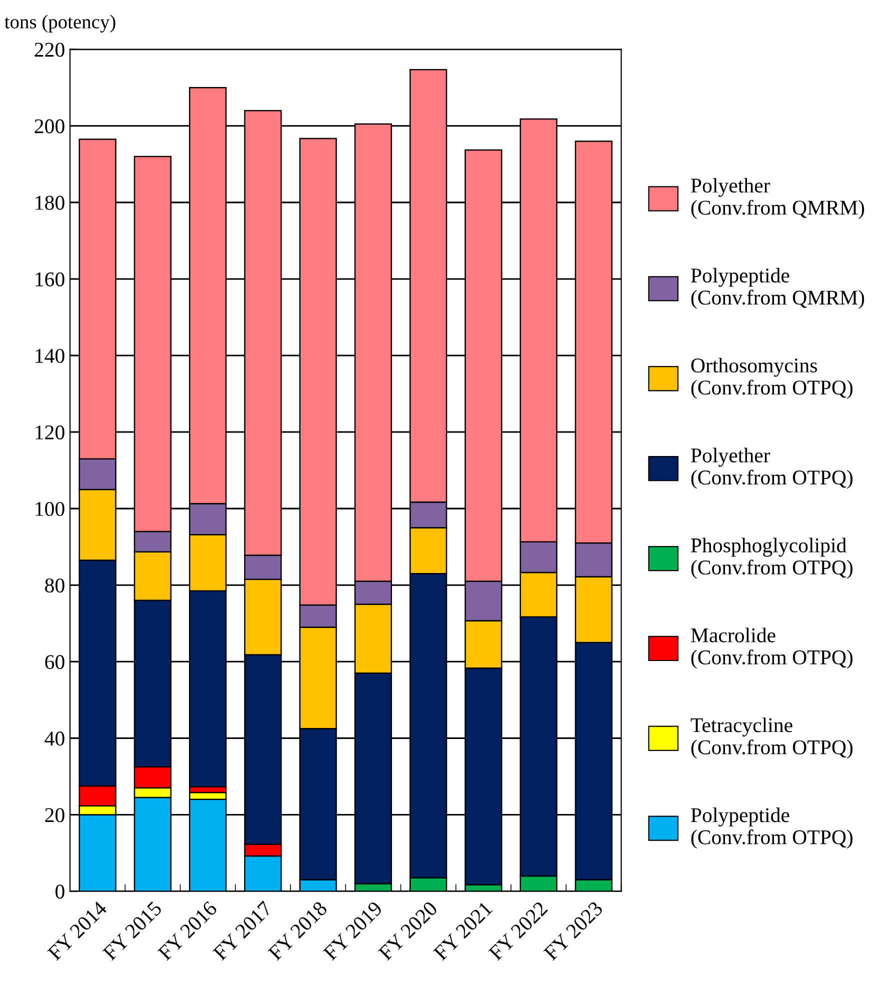 The image size is (875, 987). What do you see at coordinates (50, 355) in the screenshot?
I see `y-tick-label: 140` at bounding box center [50, 355].